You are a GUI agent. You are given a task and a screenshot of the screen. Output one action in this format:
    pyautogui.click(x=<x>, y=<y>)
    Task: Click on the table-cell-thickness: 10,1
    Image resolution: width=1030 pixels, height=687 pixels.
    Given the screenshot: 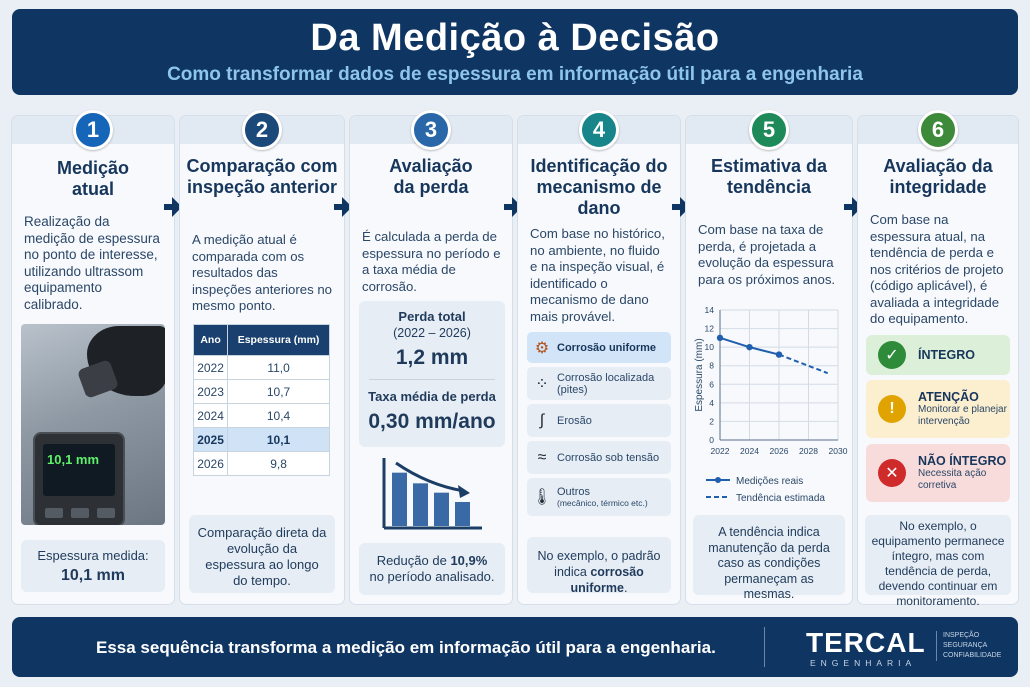 What is the action you would take?
    pyautogui.click(x=278, y=439)
    